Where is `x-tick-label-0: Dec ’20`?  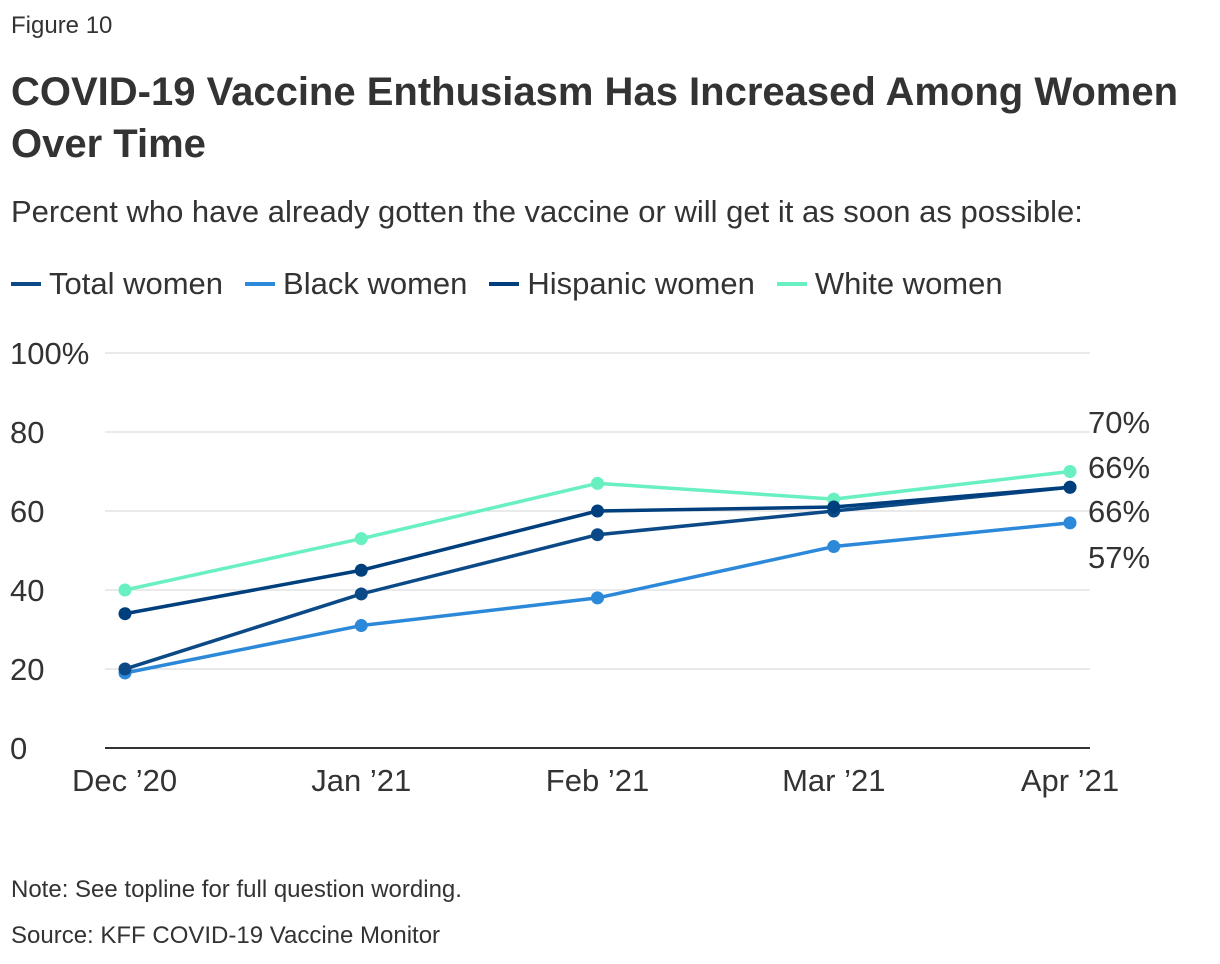 x-tick-label-0: Dec ’20 is located at coordinates (124, 780).